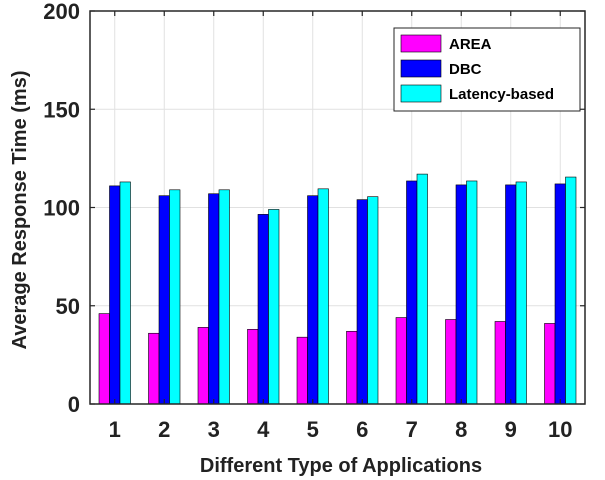 The width and height of the screenshot is (605, 480). What do you see at coordinates (465, 69) in the screenshot?
I see `legend-label: DBC` at bounding box center [465, 69].